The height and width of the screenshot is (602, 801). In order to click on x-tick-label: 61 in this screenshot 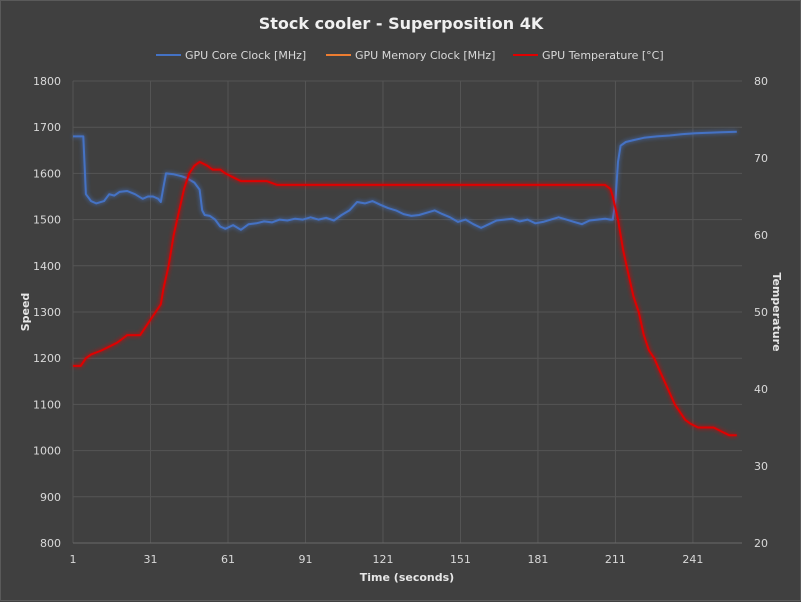, I will do `click(228, 559)`.